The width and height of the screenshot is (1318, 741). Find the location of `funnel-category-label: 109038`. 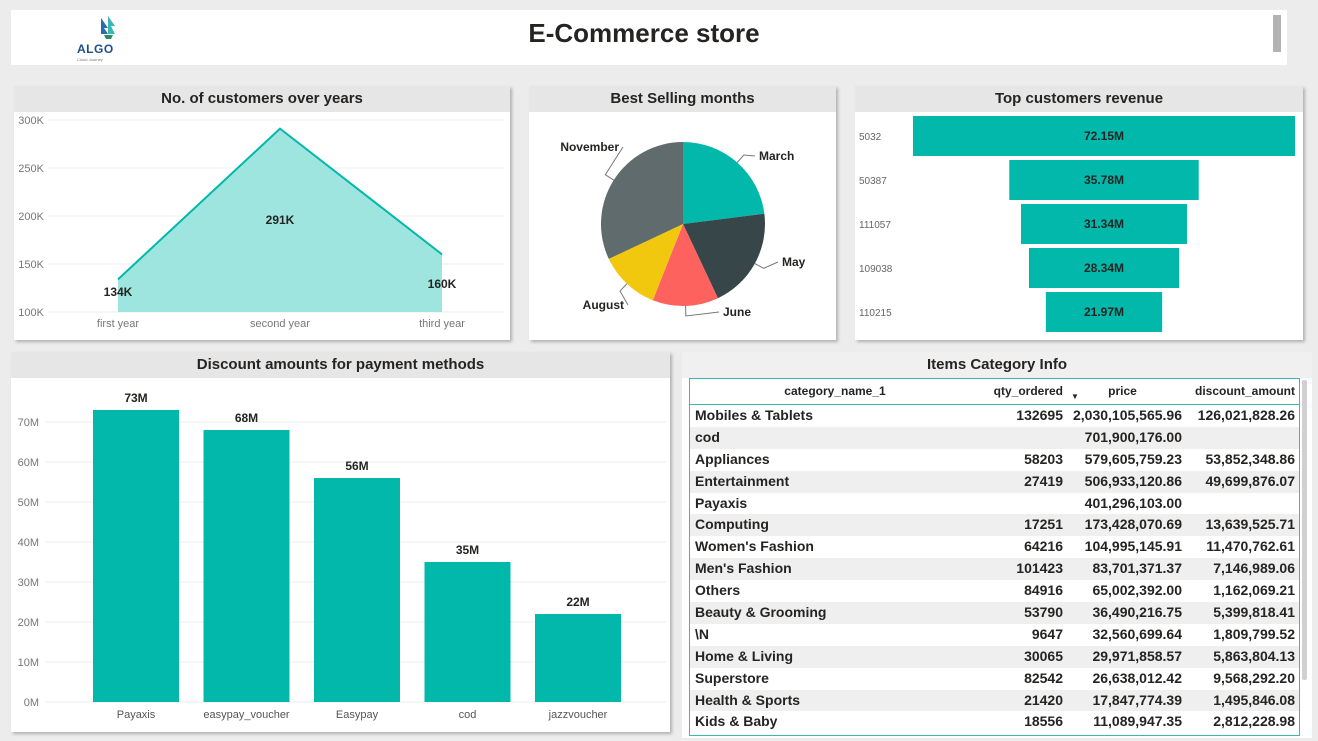

funnel-category-label: 109038 is located at coordinates (876, 269).